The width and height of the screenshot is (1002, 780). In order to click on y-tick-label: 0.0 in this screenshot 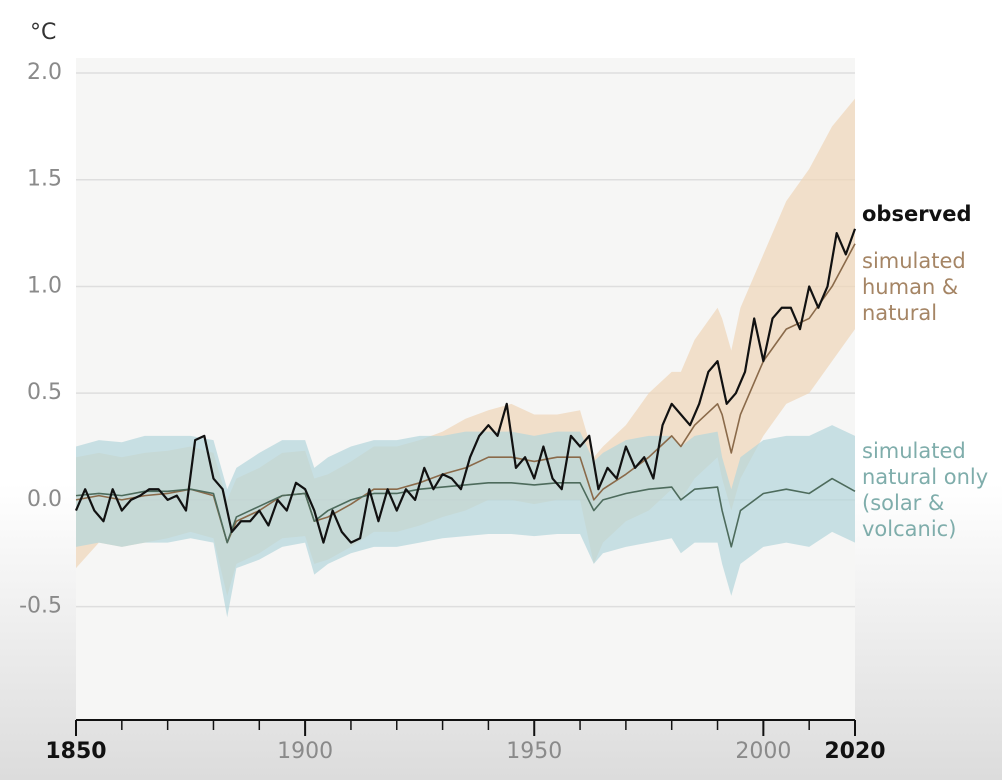, I will do `click(44, 499)`.